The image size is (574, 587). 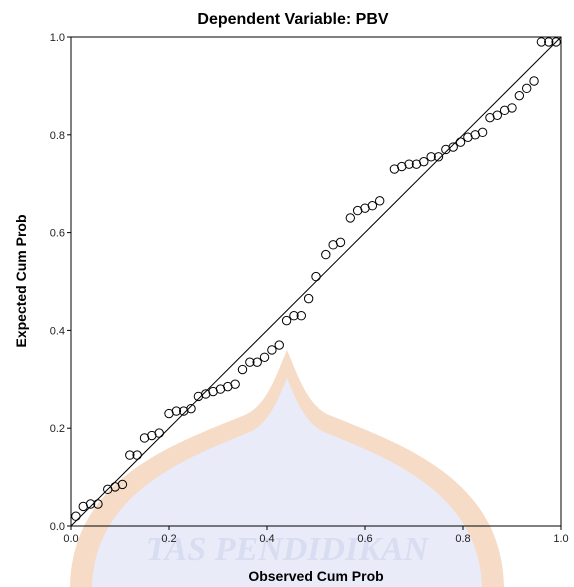 What do you see at coordinates (57, 429) in the screenshot?
I see `y-tick-label: 0.2` at bounding box center [57, 429].